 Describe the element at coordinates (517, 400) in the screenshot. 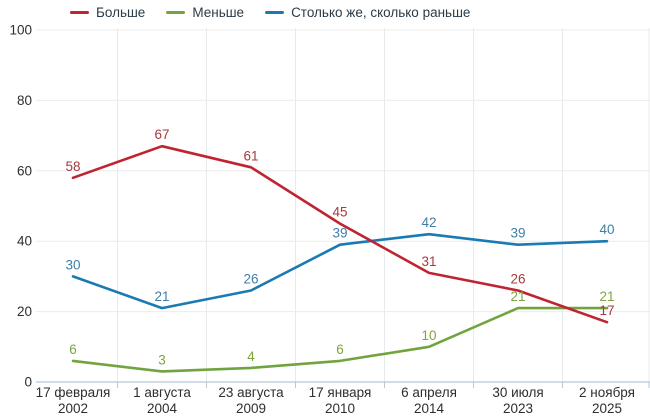

I see `x-tick-label: 30 июля 2023` at that location.